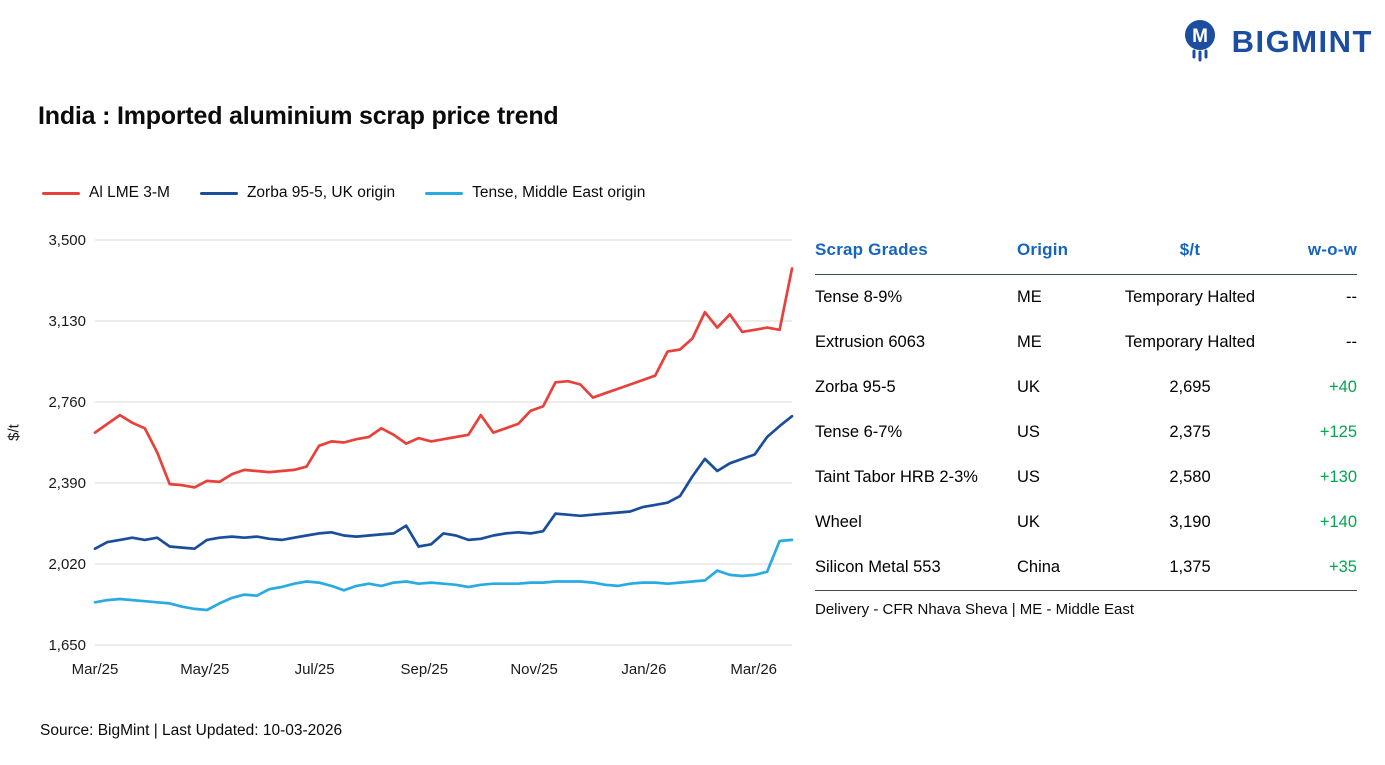 This screenshot has width=1385, height=765. Describe the element at coordinates (444, 193) in the screenshot. I see `legend-line-swatch-cyan` at that location.